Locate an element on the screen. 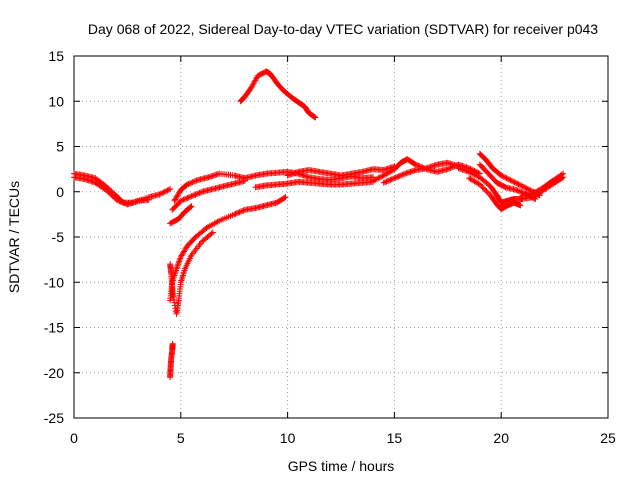 The width and height of the screenshot is (640, 480). y-tick-label: -10 is located at coordinates (54, 282).